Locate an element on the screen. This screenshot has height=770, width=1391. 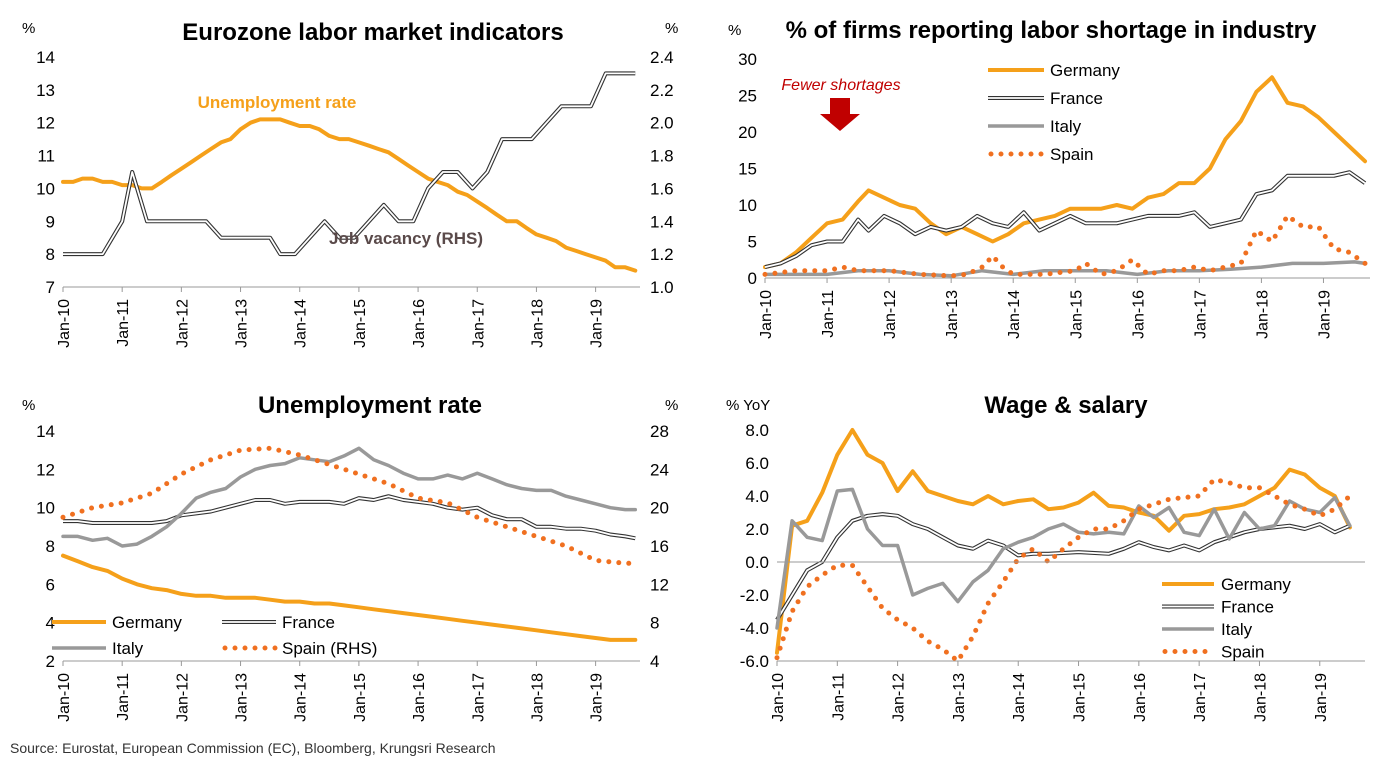
chart-title: Eurozone labor market indicators is located at coordinates (372, 32).